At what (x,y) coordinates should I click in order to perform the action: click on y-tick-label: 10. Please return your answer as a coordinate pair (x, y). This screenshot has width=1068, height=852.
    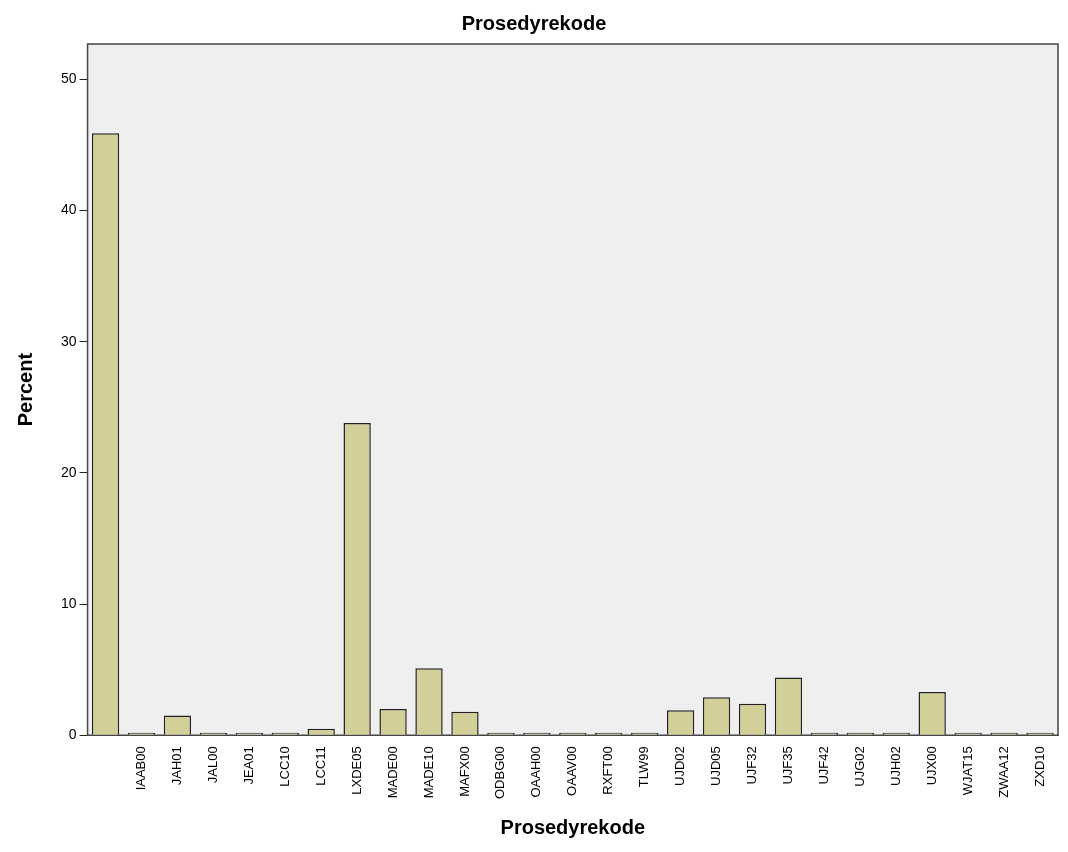
    Looking at the image, I should click on (68, 602).